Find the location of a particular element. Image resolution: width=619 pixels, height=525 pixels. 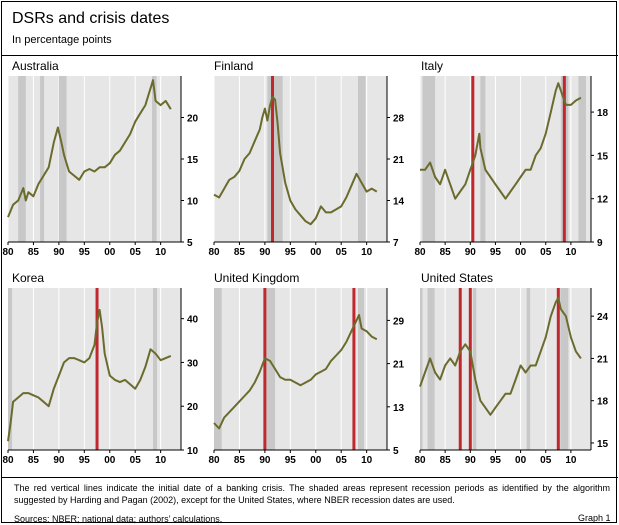

y-tick-label: 28 is located at coordinates (399, 119).